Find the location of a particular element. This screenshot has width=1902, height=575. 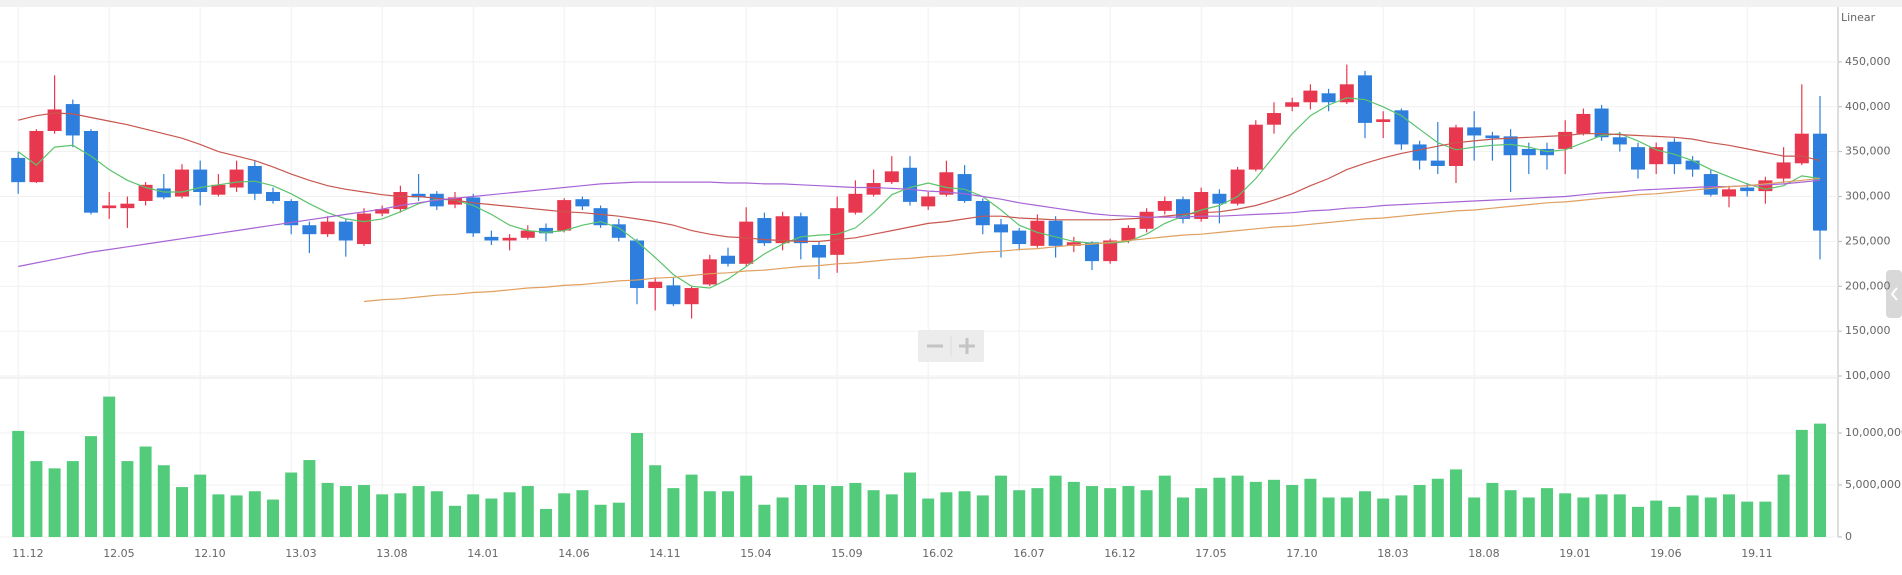

x-tick-label: 16.02 is located at coordinates (938, 553).